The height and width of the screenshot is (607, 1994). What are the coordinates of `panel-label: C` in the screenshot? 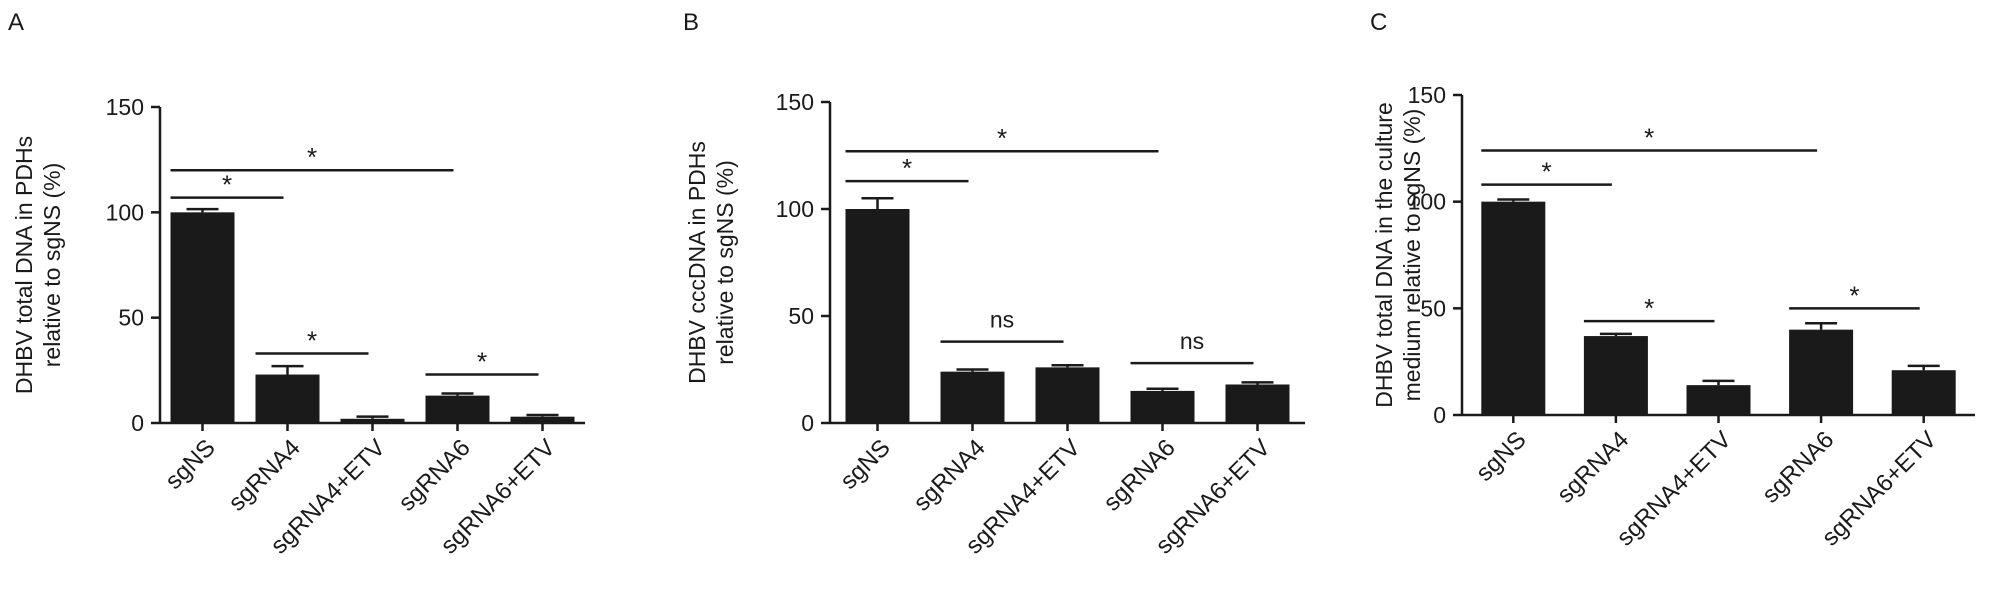 It's located at (1378, 22).